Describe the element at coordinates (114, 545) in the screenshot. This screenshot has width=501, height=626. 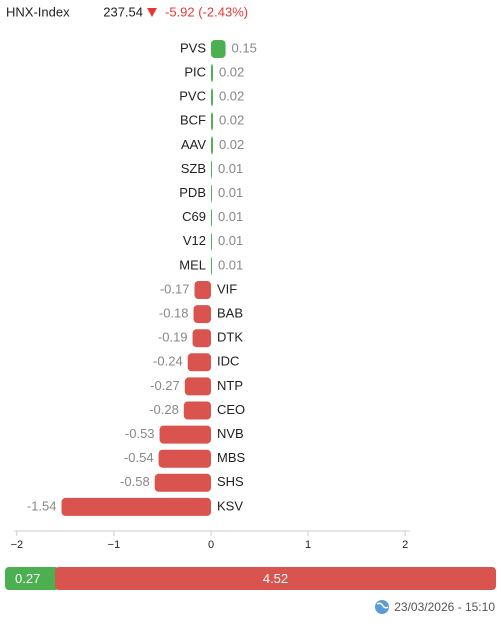
I see `x-tick-label: −1` at that location.